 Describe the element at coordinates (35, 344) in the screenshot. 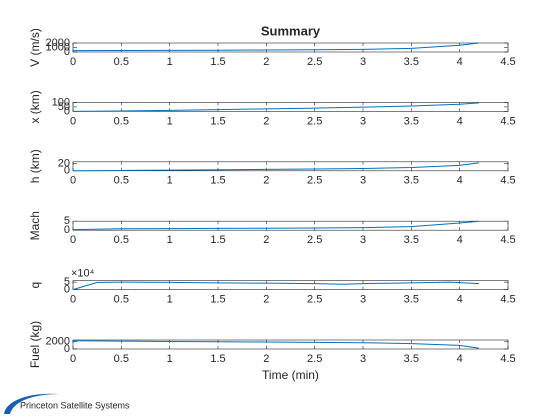

I see `y-axis-label: Fuel (kg)` at that location.